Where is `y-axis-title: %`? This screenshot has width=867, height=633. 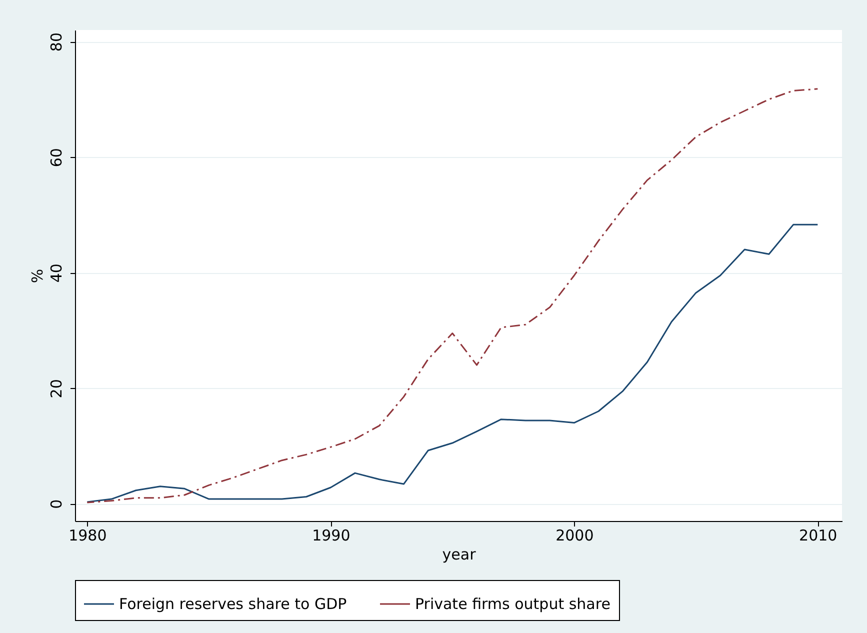 y-axis-title: % is located at coordinates (37, 276).